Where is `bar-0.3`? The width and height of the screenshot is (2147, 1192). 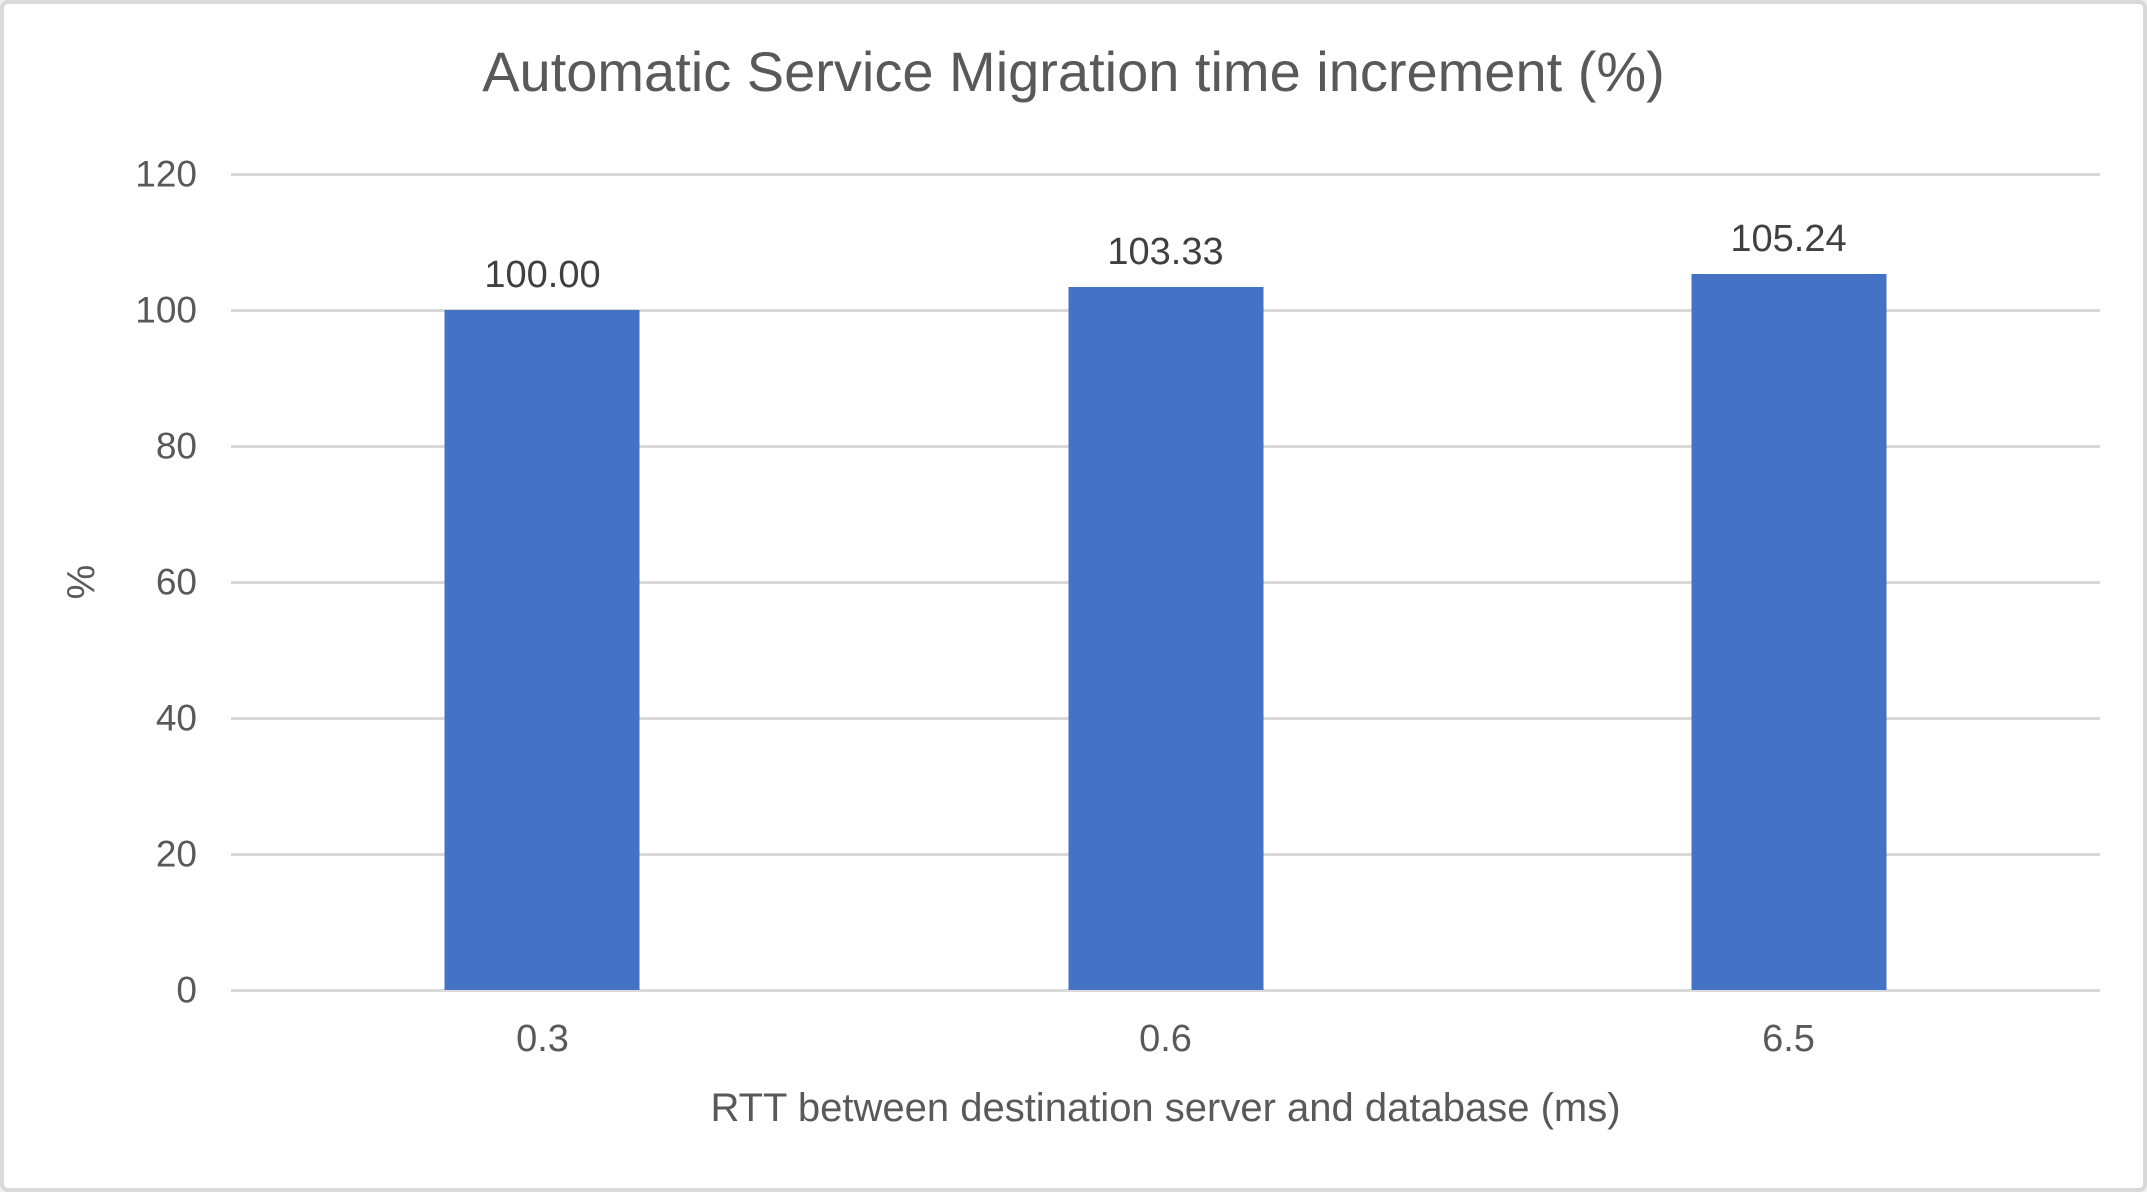
bar-0.3 is located at coordinates (542, 650).